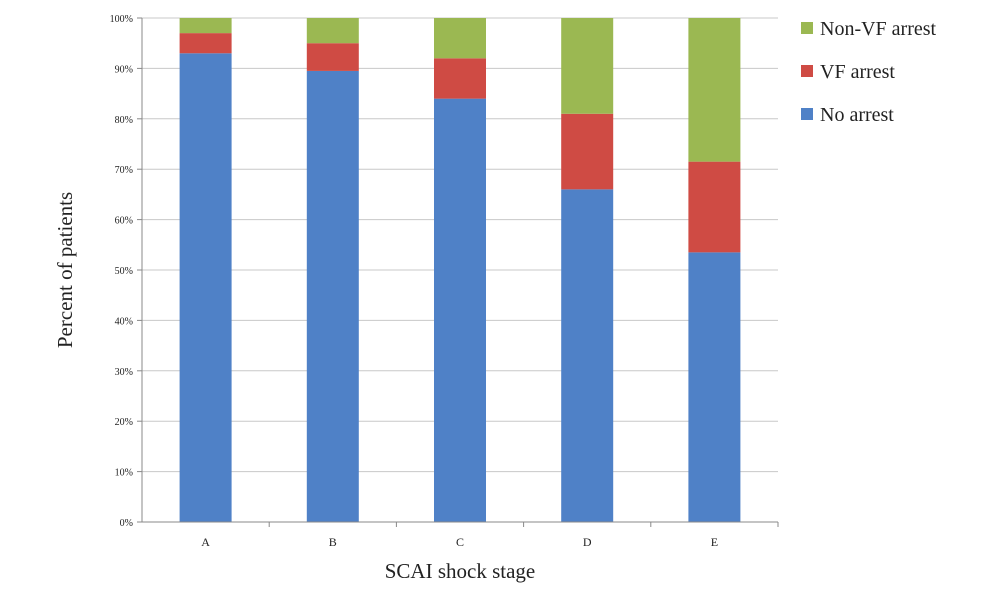 This screenshot has width=987, height=591. I want to click on y-tick-label: 10%, so click(124, 473).